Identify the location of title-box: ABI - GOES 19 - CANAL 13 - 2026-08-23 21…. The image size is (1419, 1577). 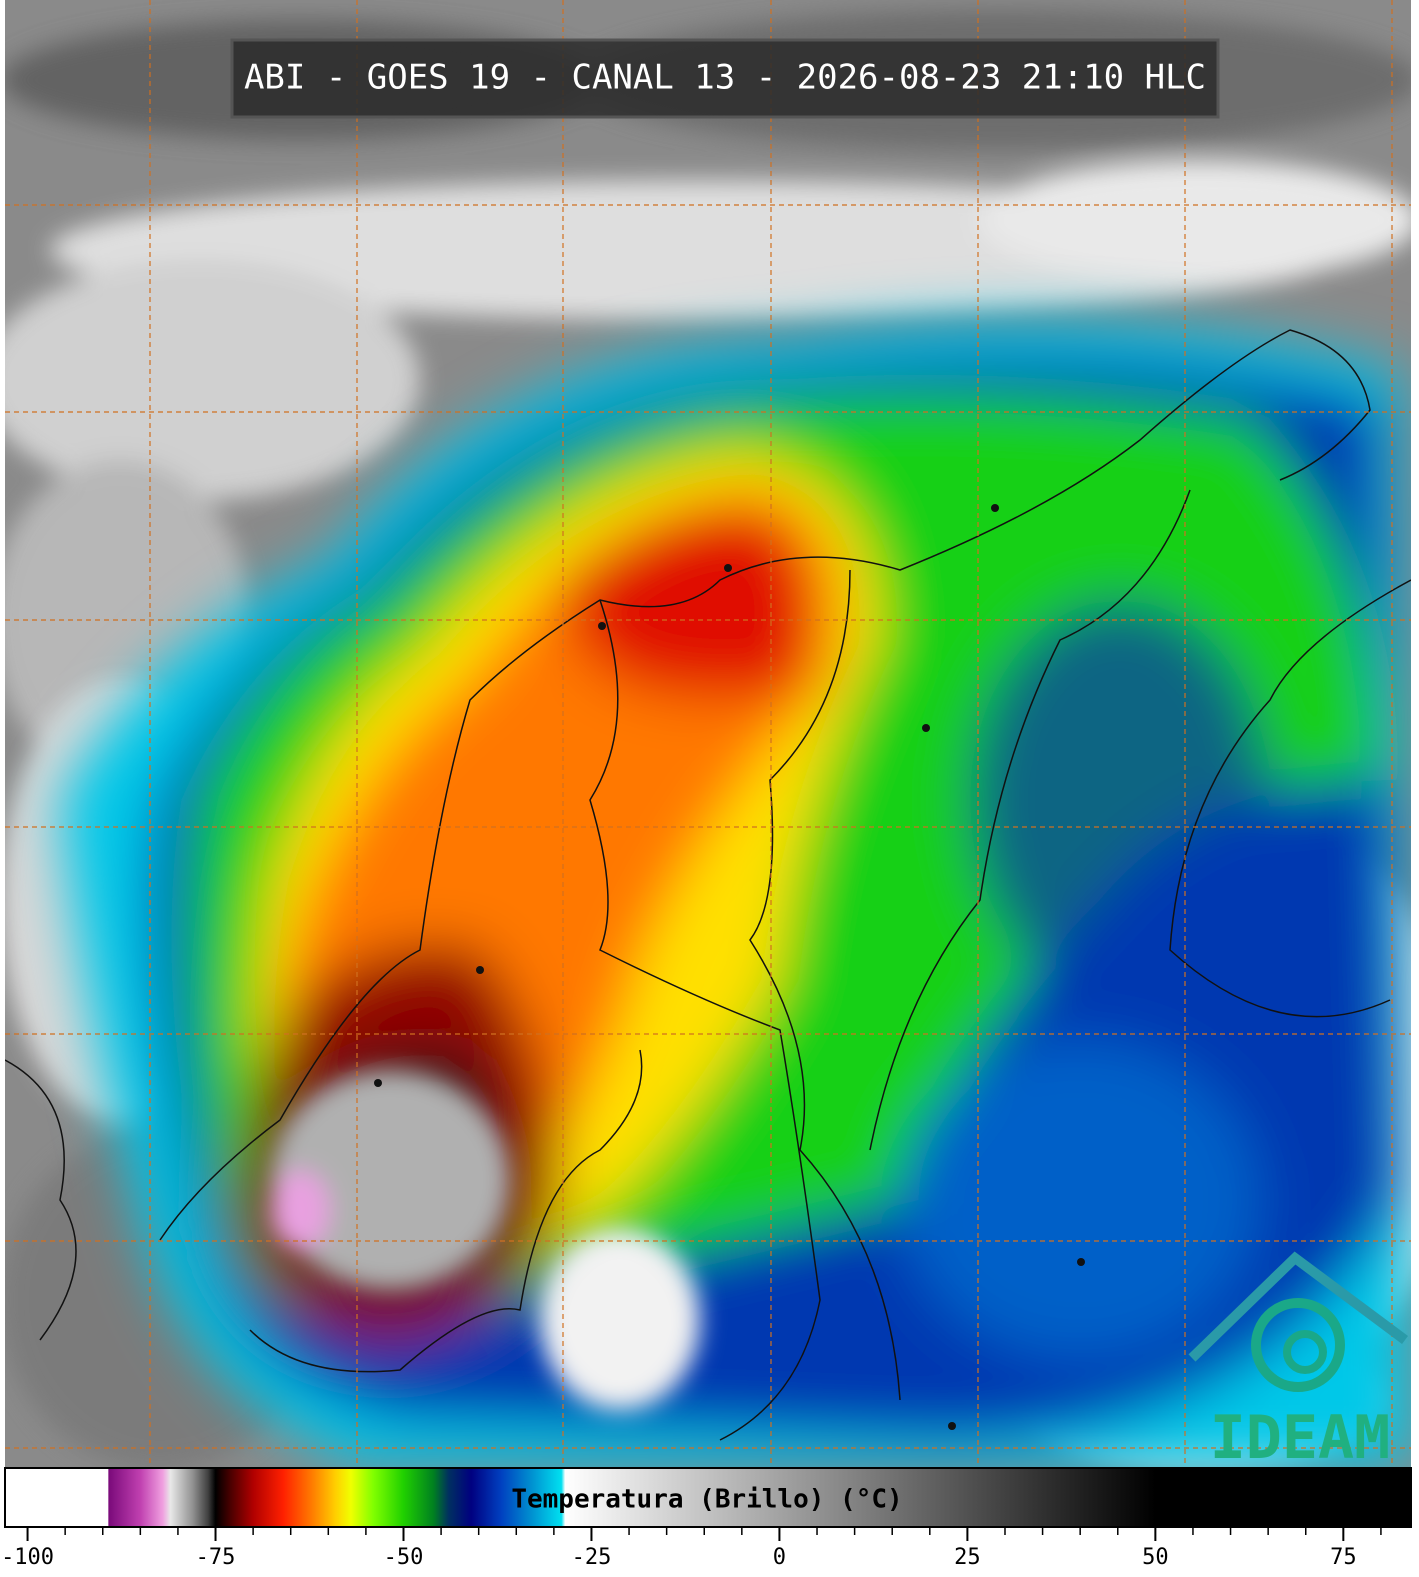
(725, 78).